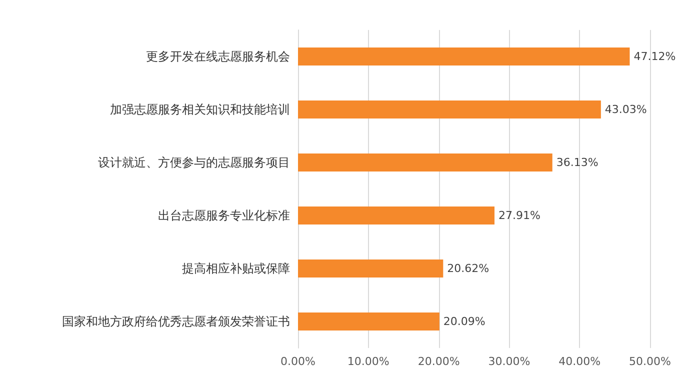 The width and height of the screenshot is (694, 388). Describe the element at coordinates (224, 215) in the screenshot. I see `y-tick-label: 出台志愿服务专业化标准` at that location.